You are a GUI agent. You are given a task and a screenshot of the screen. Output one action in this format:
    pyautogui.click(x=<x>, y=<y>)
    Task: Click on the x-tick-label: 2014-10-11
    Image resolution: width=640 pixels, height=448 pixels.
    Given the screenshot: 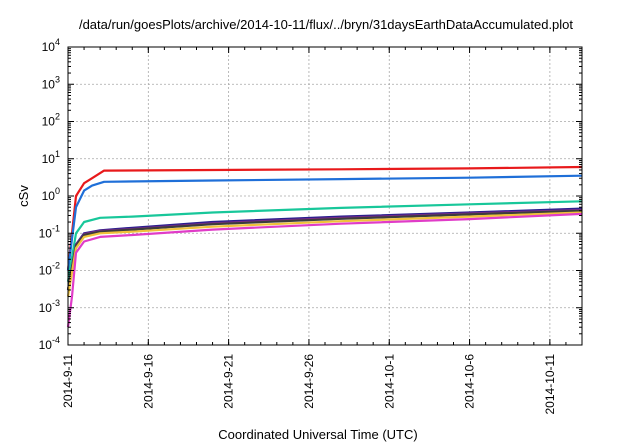 What is the action you would take?
    pyautogui.click(x=550, y=384)
    